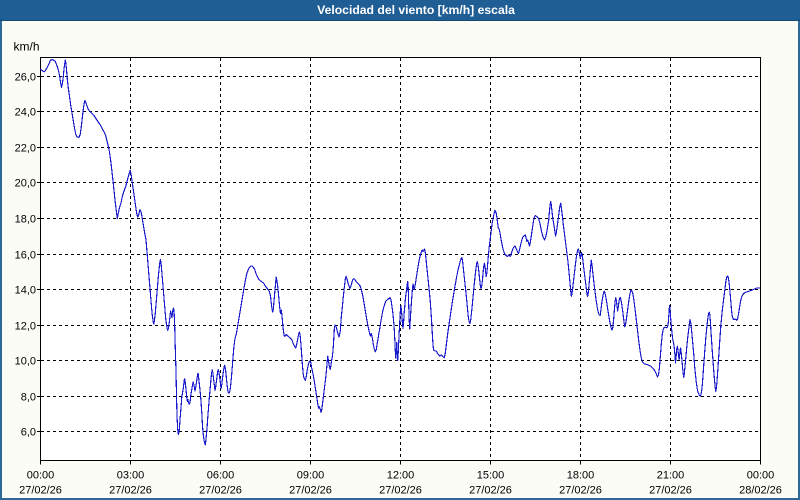 This screenshot has height=500, width=800. I want to click on svg-text: 16,0, so click(25, 256).